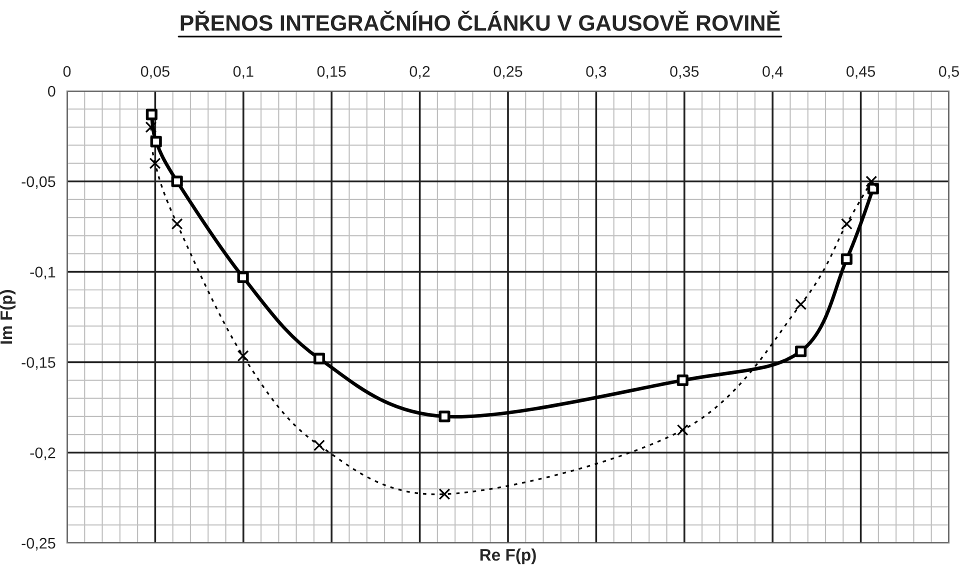  I want to click on x-tick-label: 0,1, so click(243, 72).